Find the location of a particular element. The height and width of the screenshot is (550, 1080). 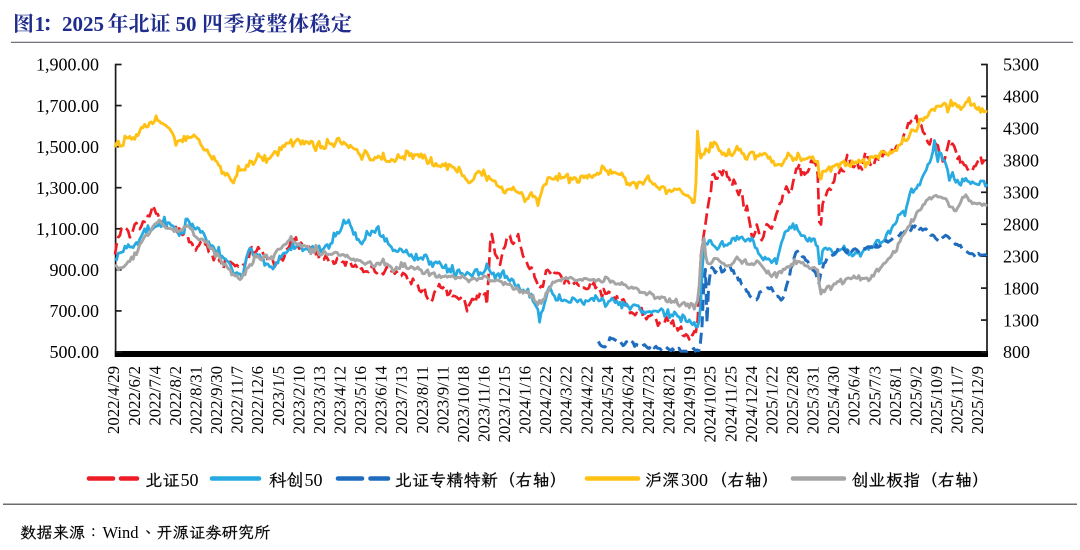

svg-text: 2024/3/22 is located at coordinates (566, 400).